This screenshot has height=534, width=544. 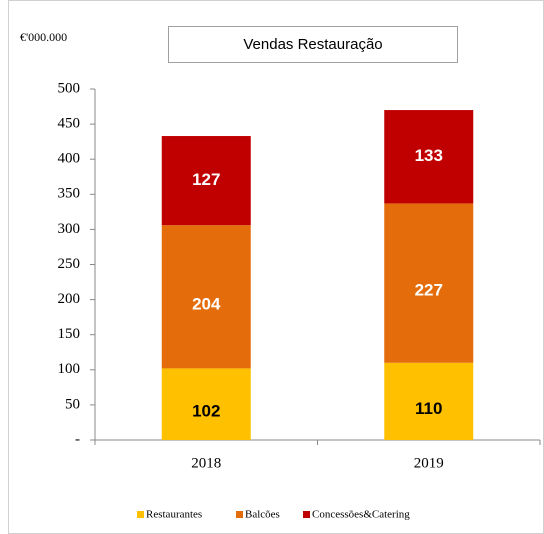 What do you see at coordinates (69, 194) in the screenshot?
I see `y-tick-label: 350` at bounding box center [69, 194].